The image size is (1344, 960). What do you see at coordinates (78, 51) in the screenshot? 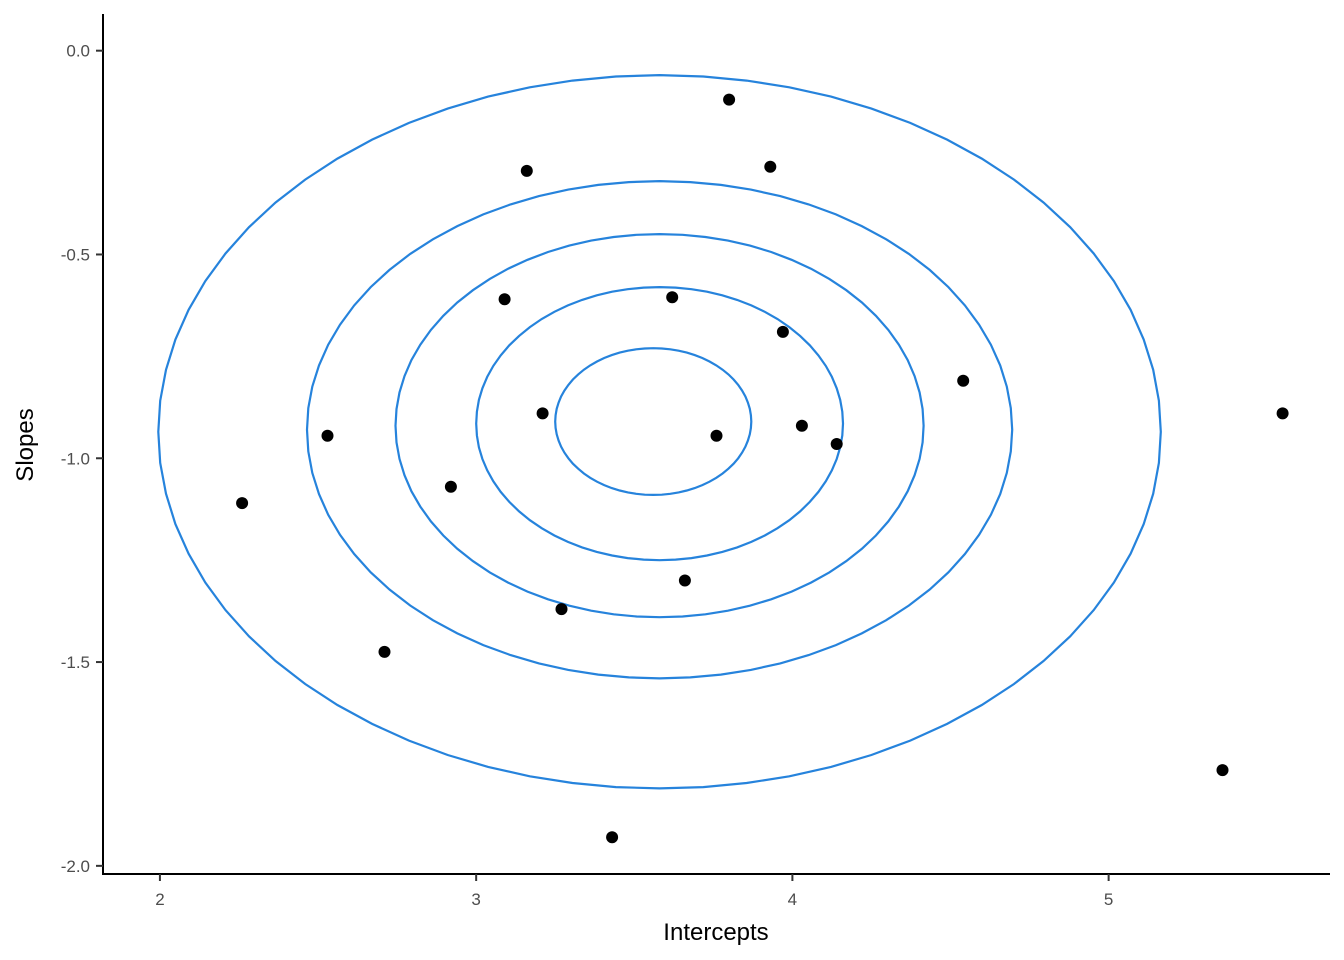
I see `y-tick-label: 0.0` at bounding box center [78, 51].